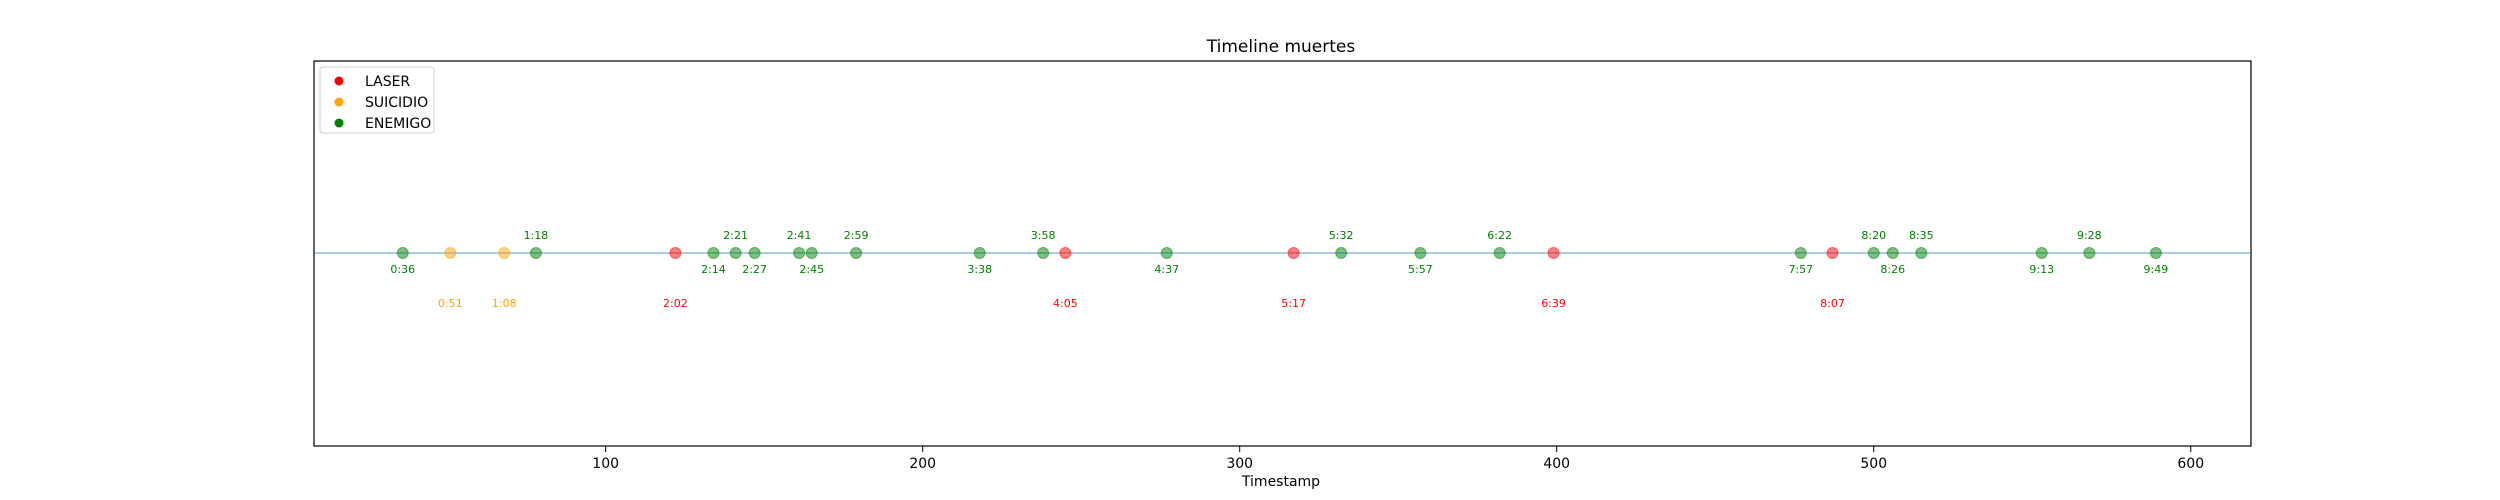 The height and width of the screenshot is (500, 2500). I want to click on data-label: 8:35, so click(1921, 235).